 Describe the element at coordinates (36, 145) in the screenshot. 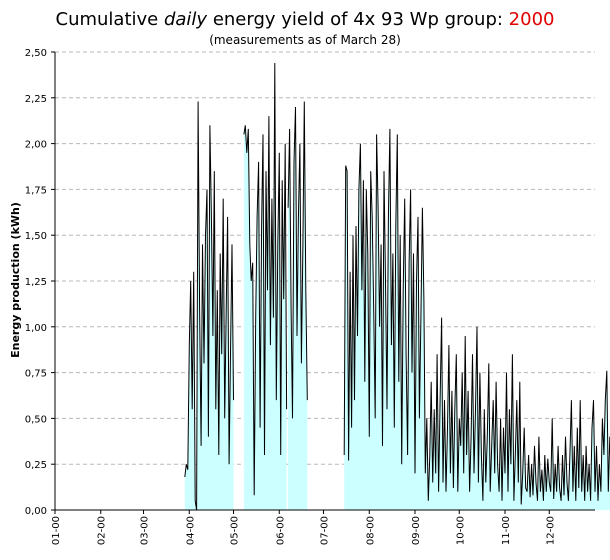

I see `y-tick-label: 2,00` at that location.